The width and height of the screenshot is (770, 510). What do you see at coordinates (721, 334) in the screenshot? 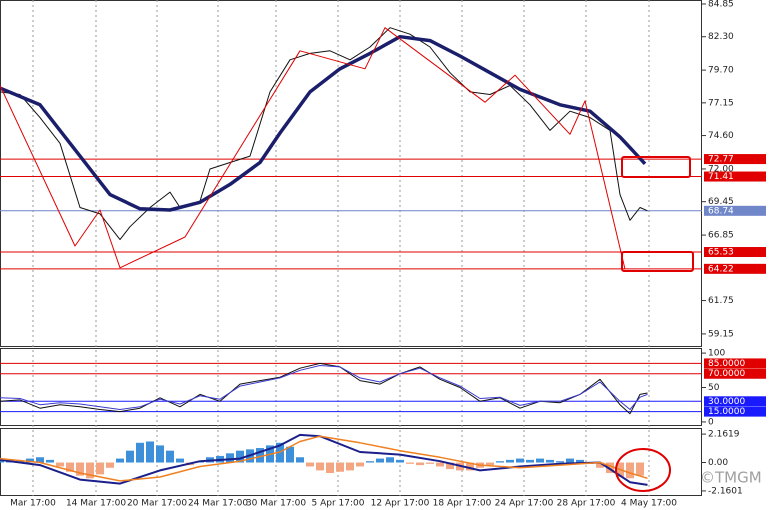
I see `y-tick-label: 59.15` at bounding box center [721, 334].